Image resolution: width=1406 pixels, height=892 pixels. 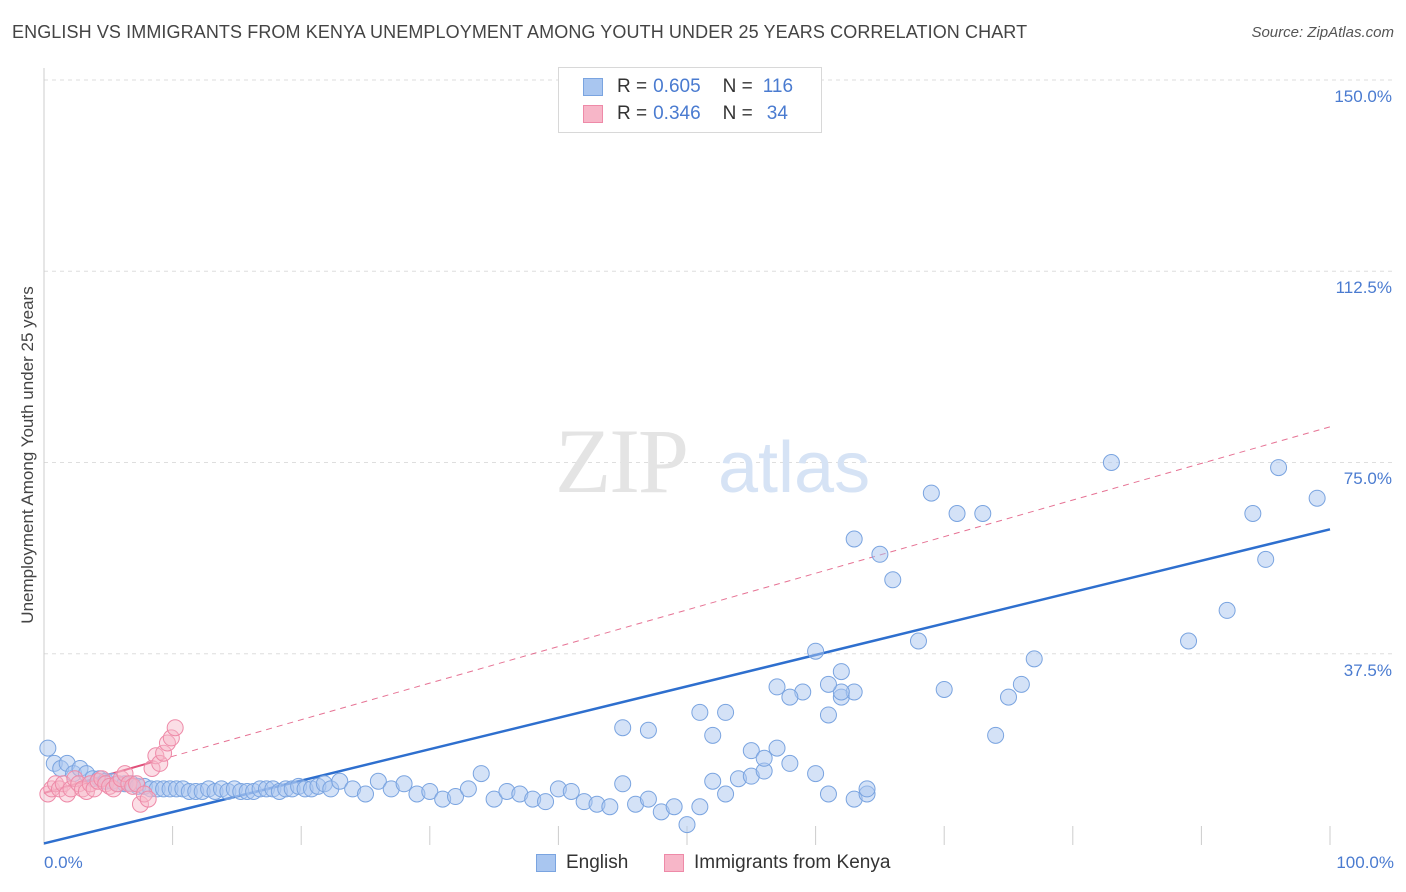 I want to click on english-r-value: 0.605, so click(x=677, y=86).